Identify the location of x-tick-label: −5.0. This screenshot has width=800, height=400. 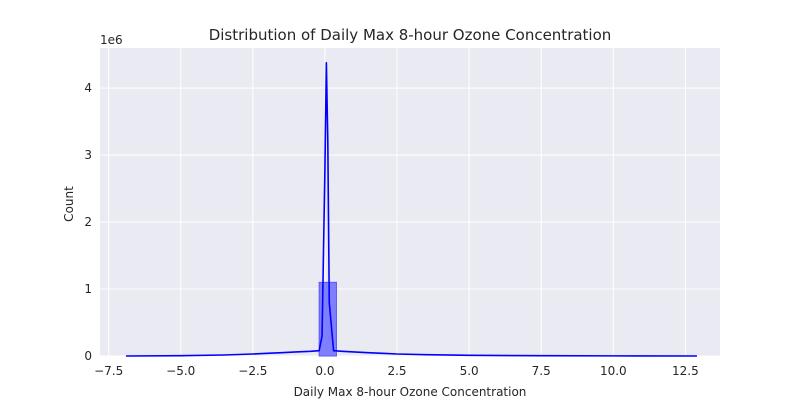
(180, 371).